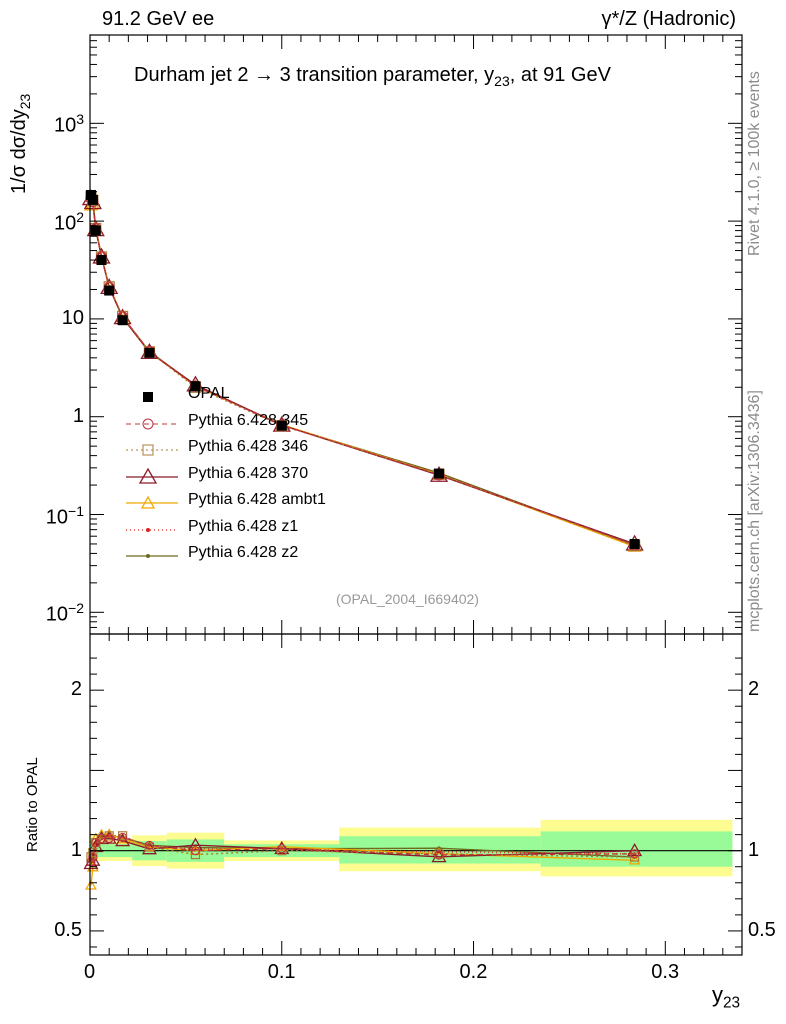  I want to click on legend-label: Pythia 6.428 ambt1, so click(257, 499).